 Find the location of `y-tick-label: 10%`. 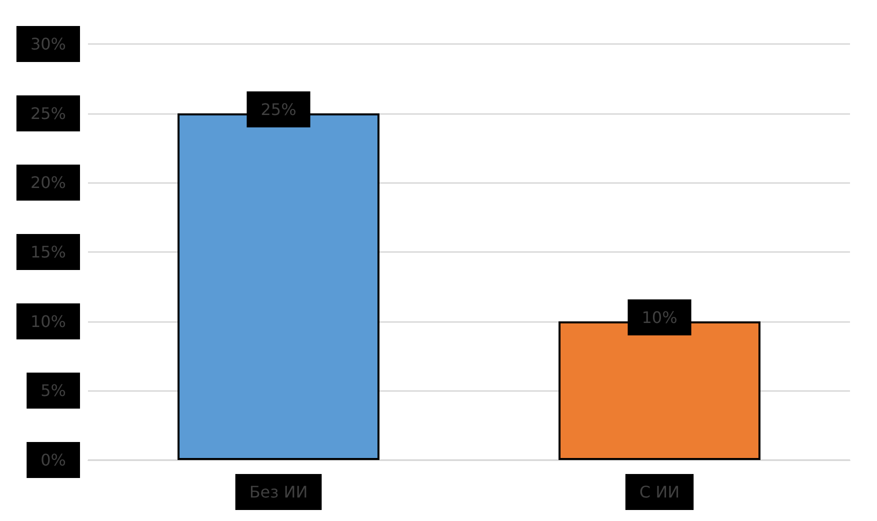

y-tick-label: 10% is located at coordinates (48, 321).